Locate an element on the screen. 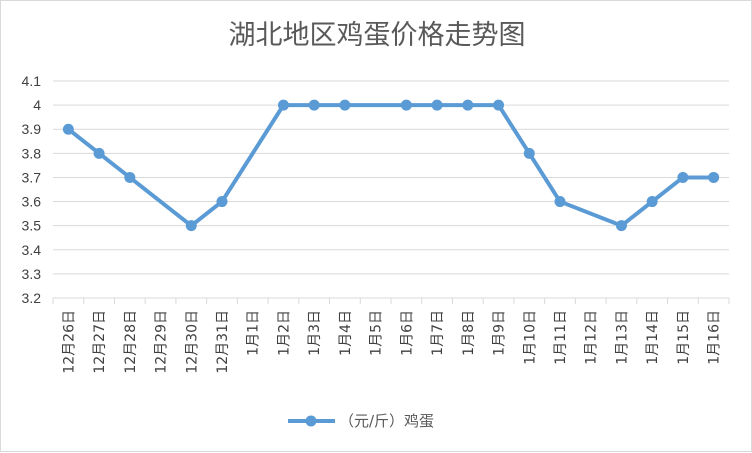 The image size is (752, 453). legend: （元/斤）鸡蛋 is located at coordinates (361, 421).